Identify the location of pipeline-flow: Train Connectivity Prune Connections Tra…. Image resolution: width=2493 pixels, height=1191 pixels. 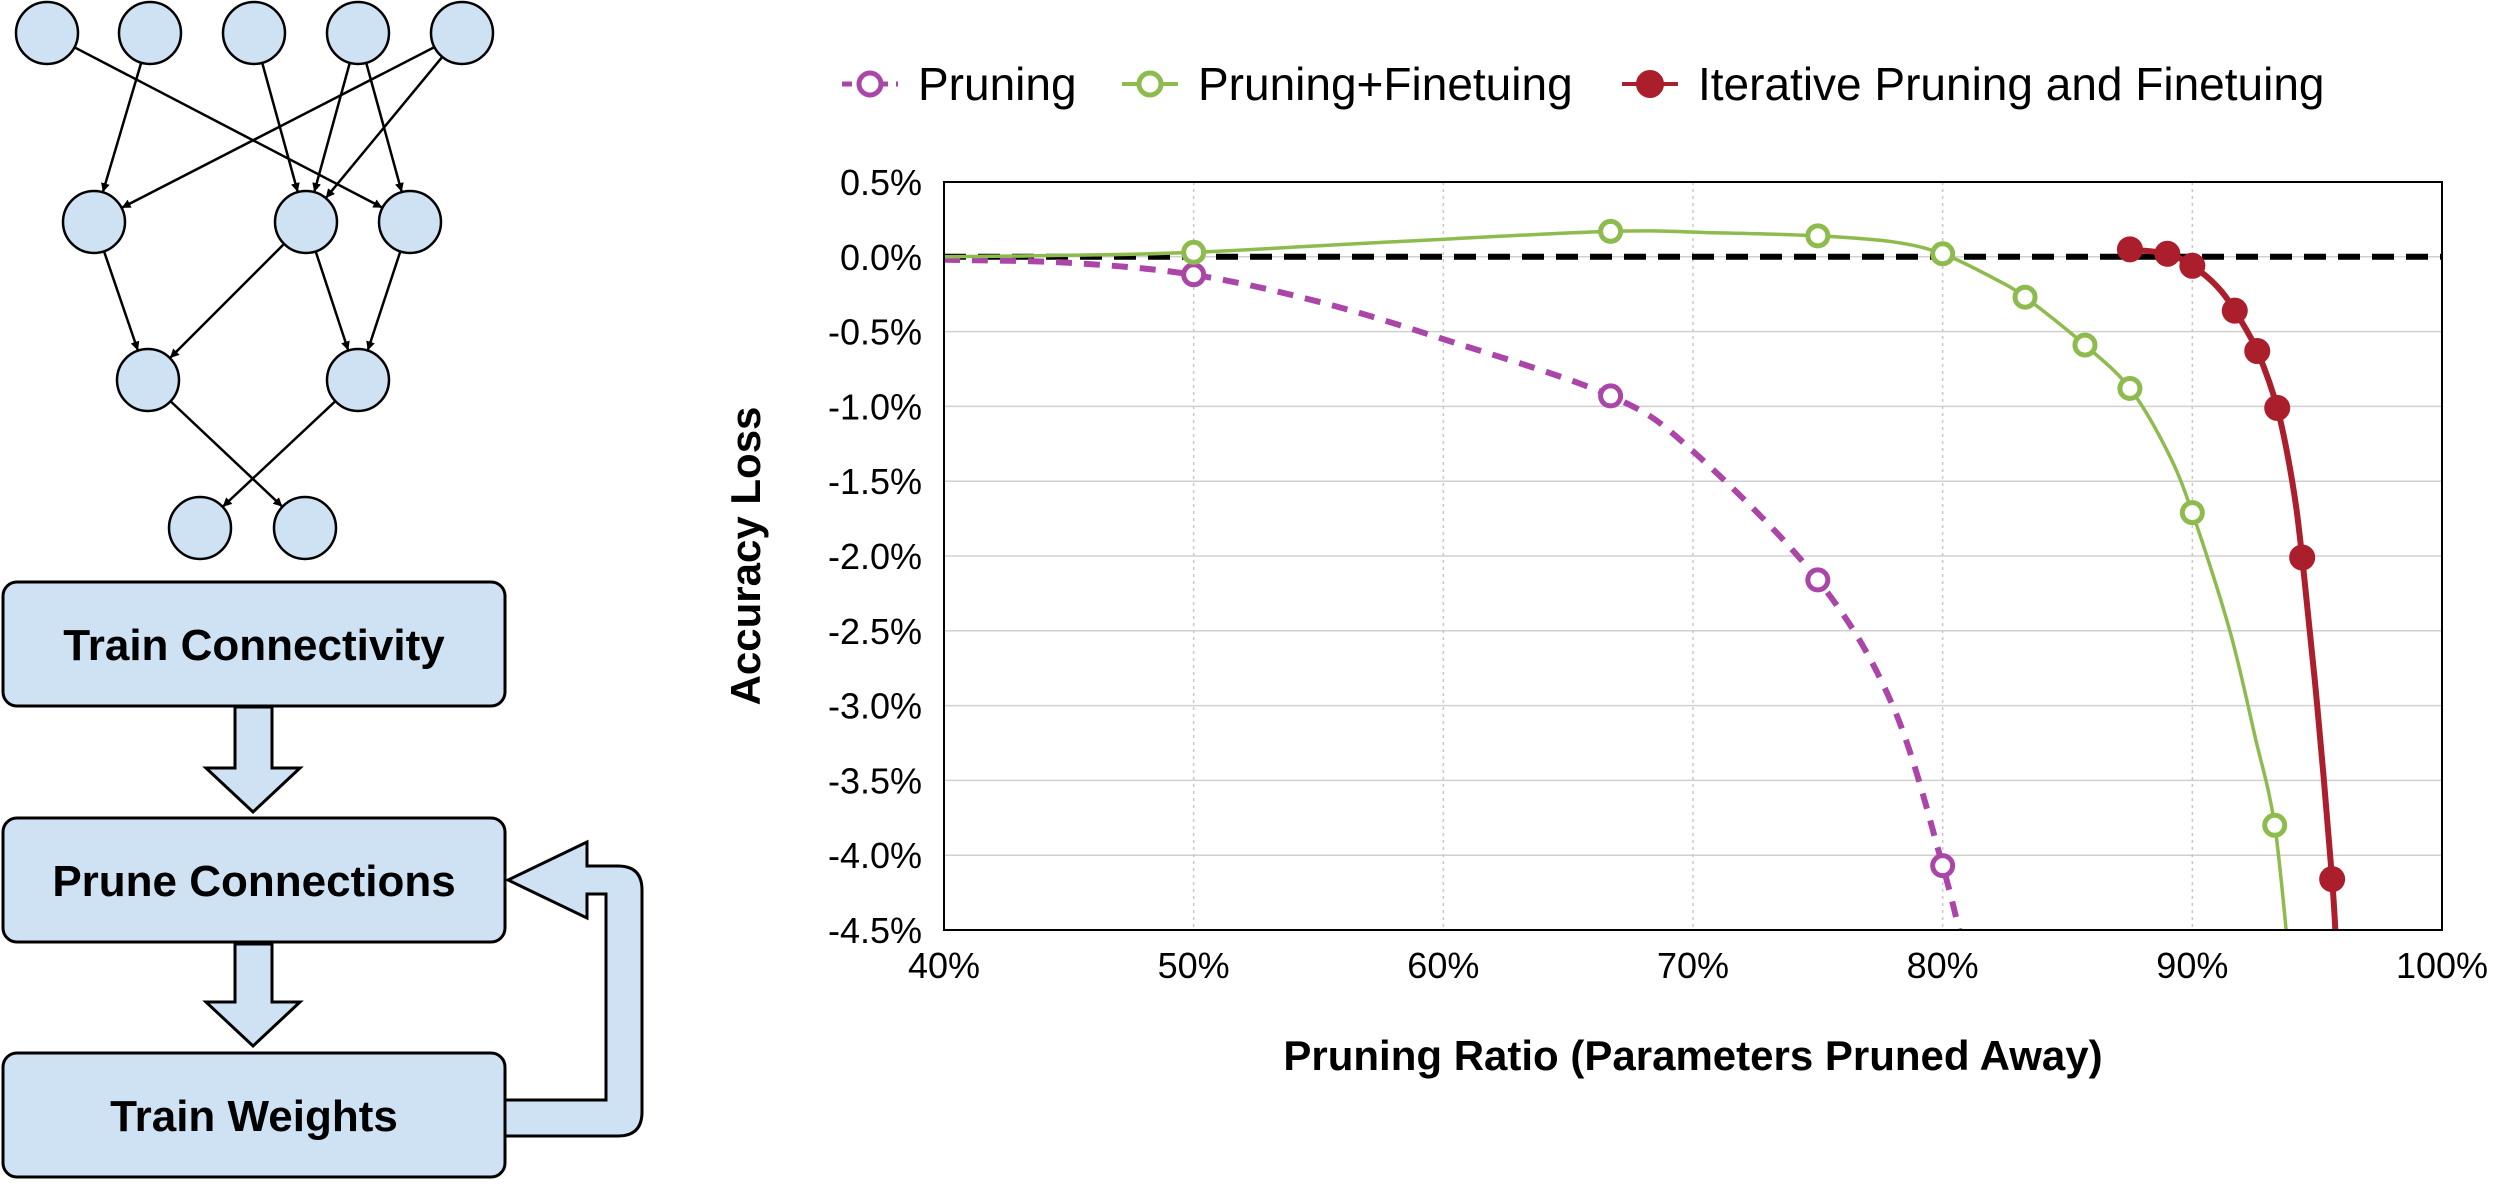
(322, 879).